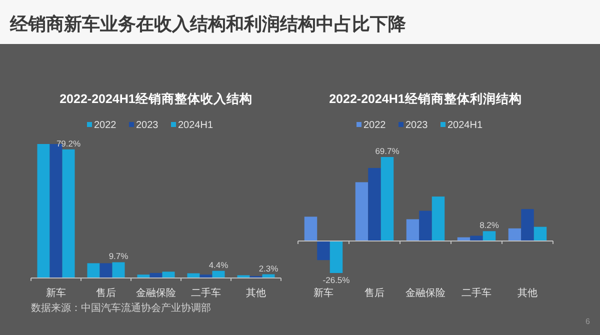 The height and width of the screenshot is (335, 600). What do you see at coordinates (425, 98) in the screenshot?
I see `chart-title: 2022-2024H1经销商整体利润结构` at bounding box center [425, 98].